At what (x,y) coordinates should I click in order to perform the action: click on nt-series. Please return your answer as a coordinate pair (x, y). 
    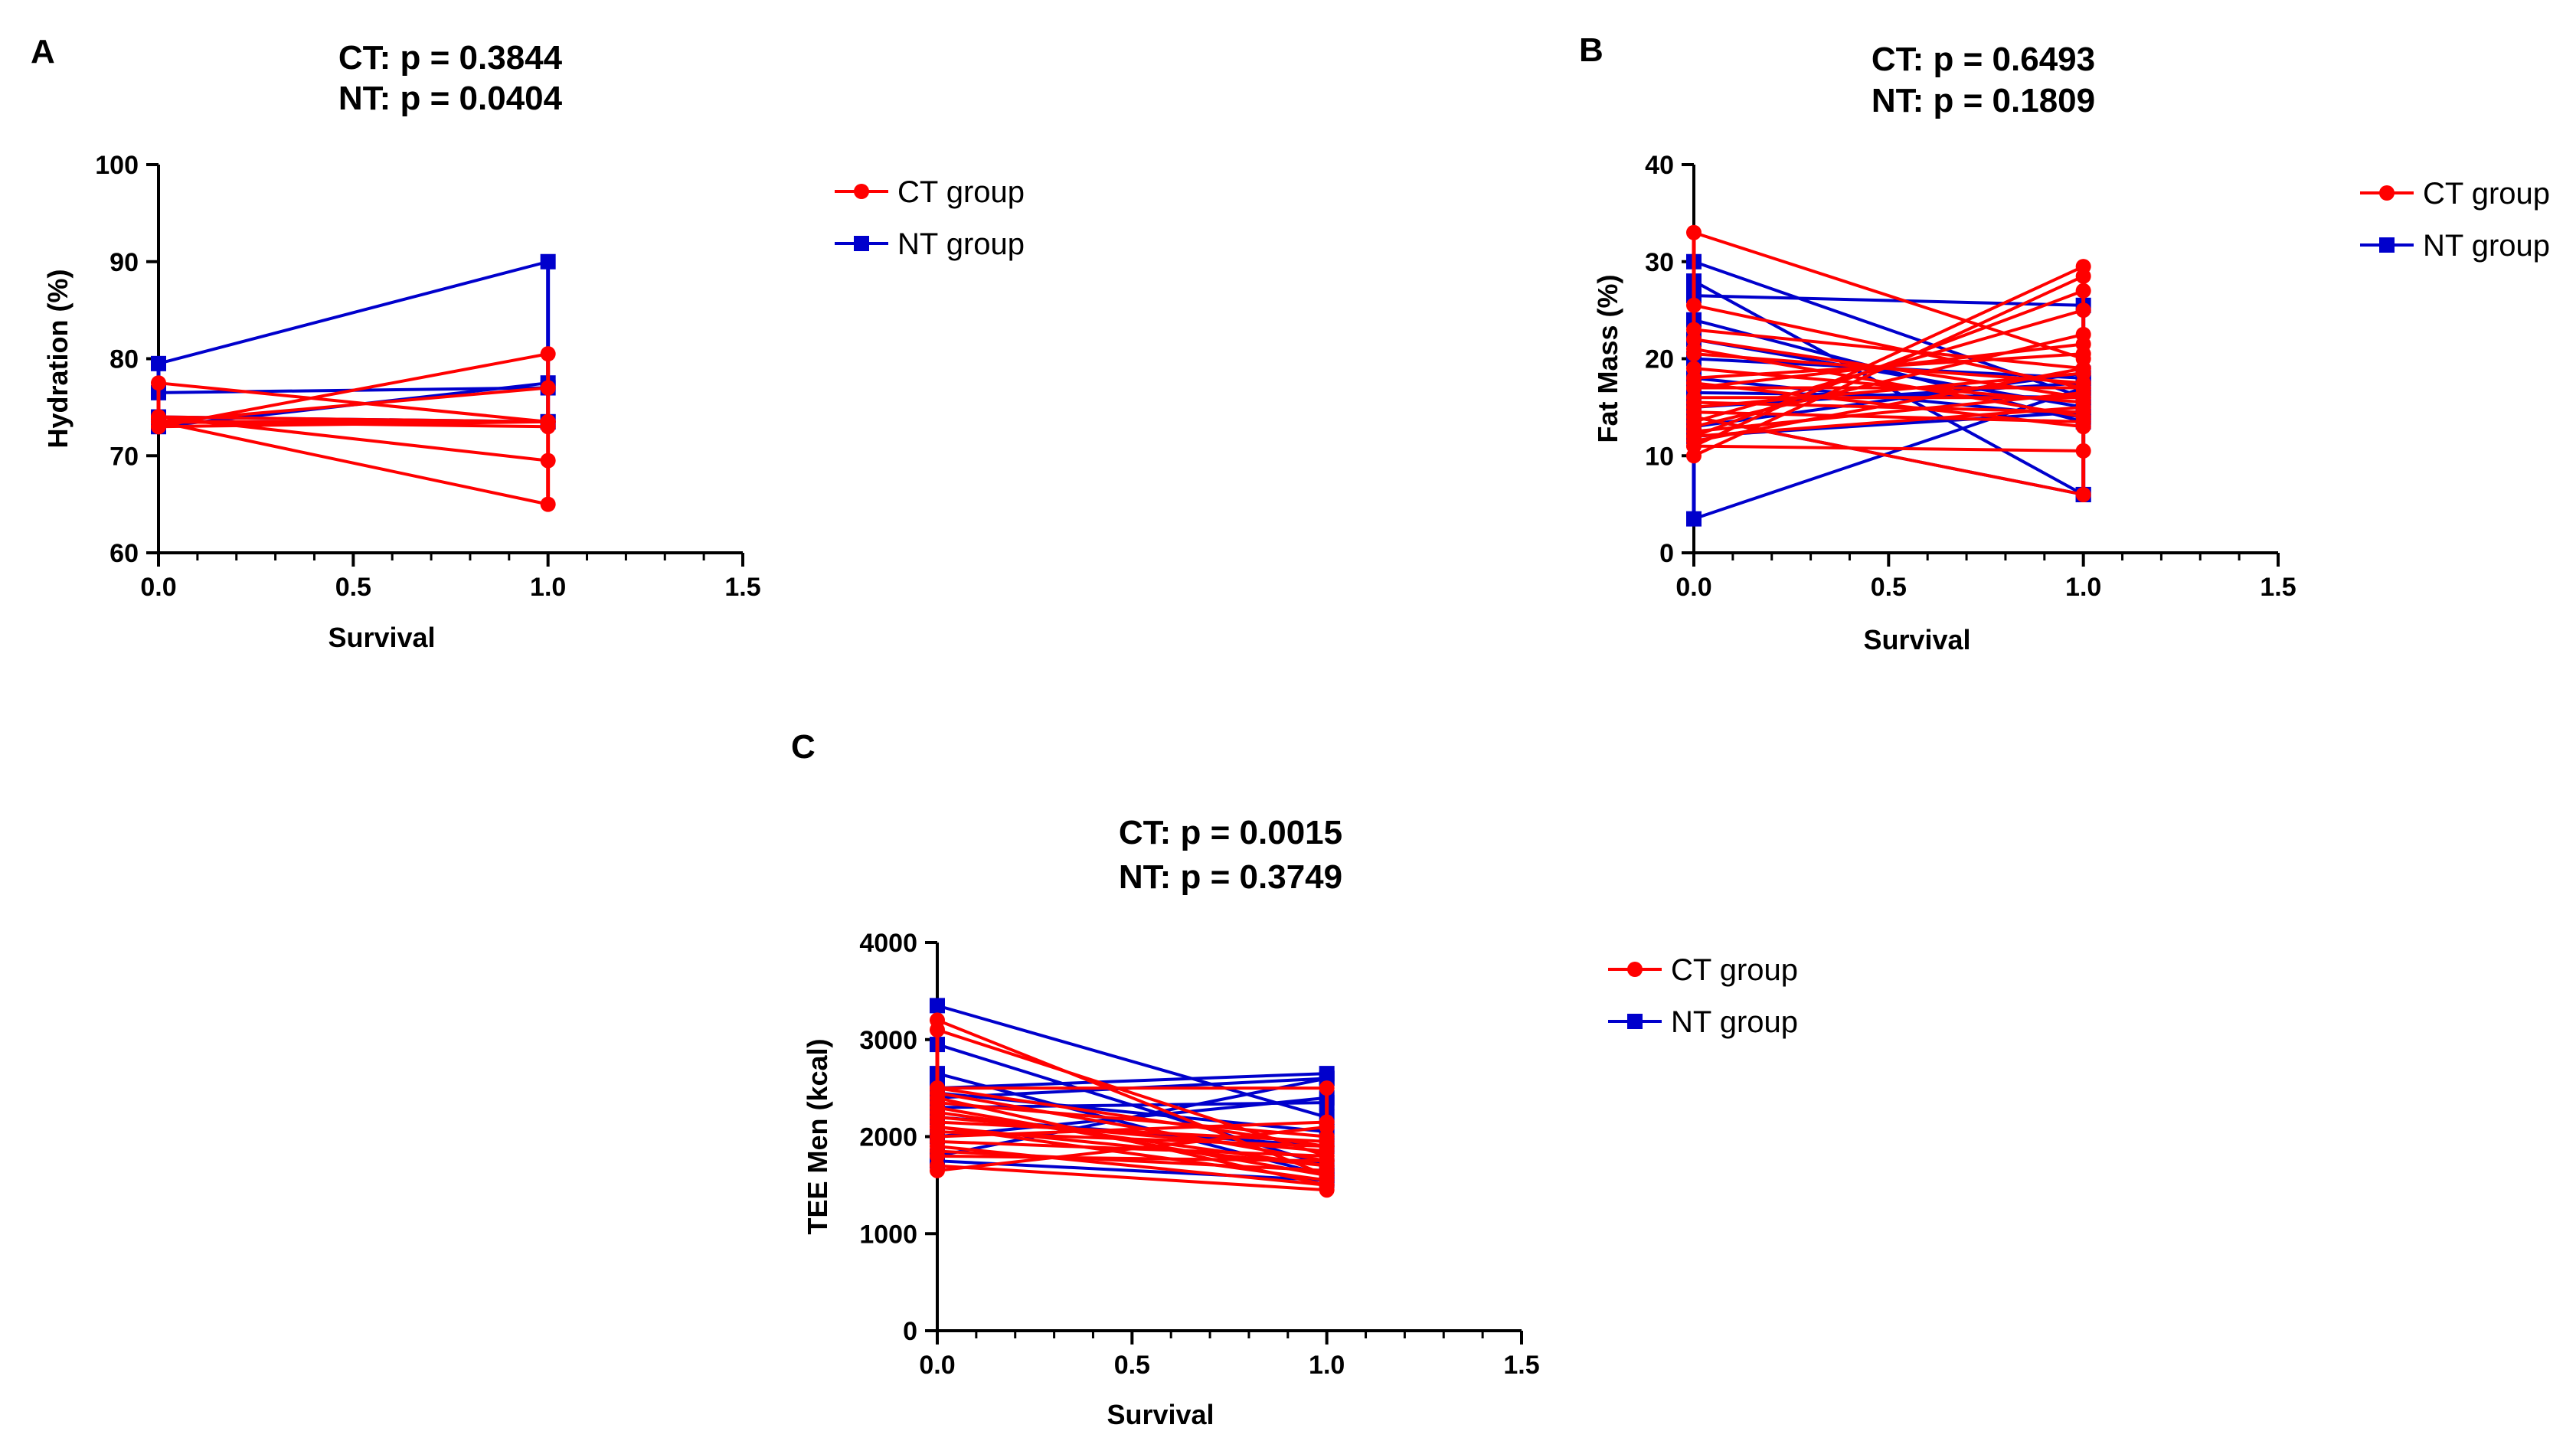
    Looking at the image, I should click on (353, 344).